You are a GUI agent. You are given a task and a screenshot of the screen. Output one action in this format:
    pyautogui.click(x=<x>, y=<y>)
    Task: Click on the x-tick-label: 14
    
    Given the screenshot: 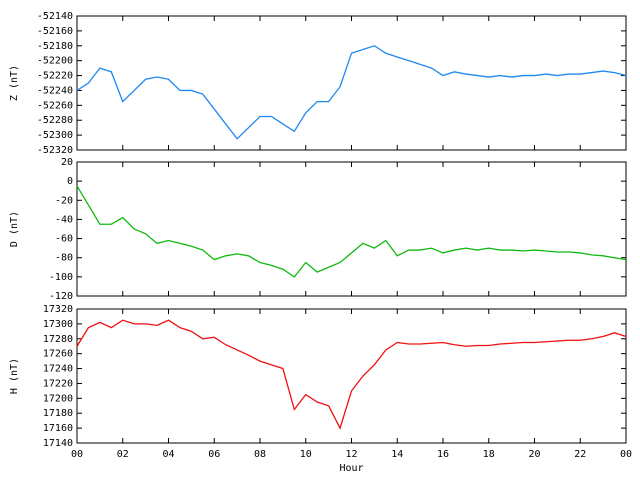 What is the action you would take?
    pyautogui.click(x=397, y=454)
    